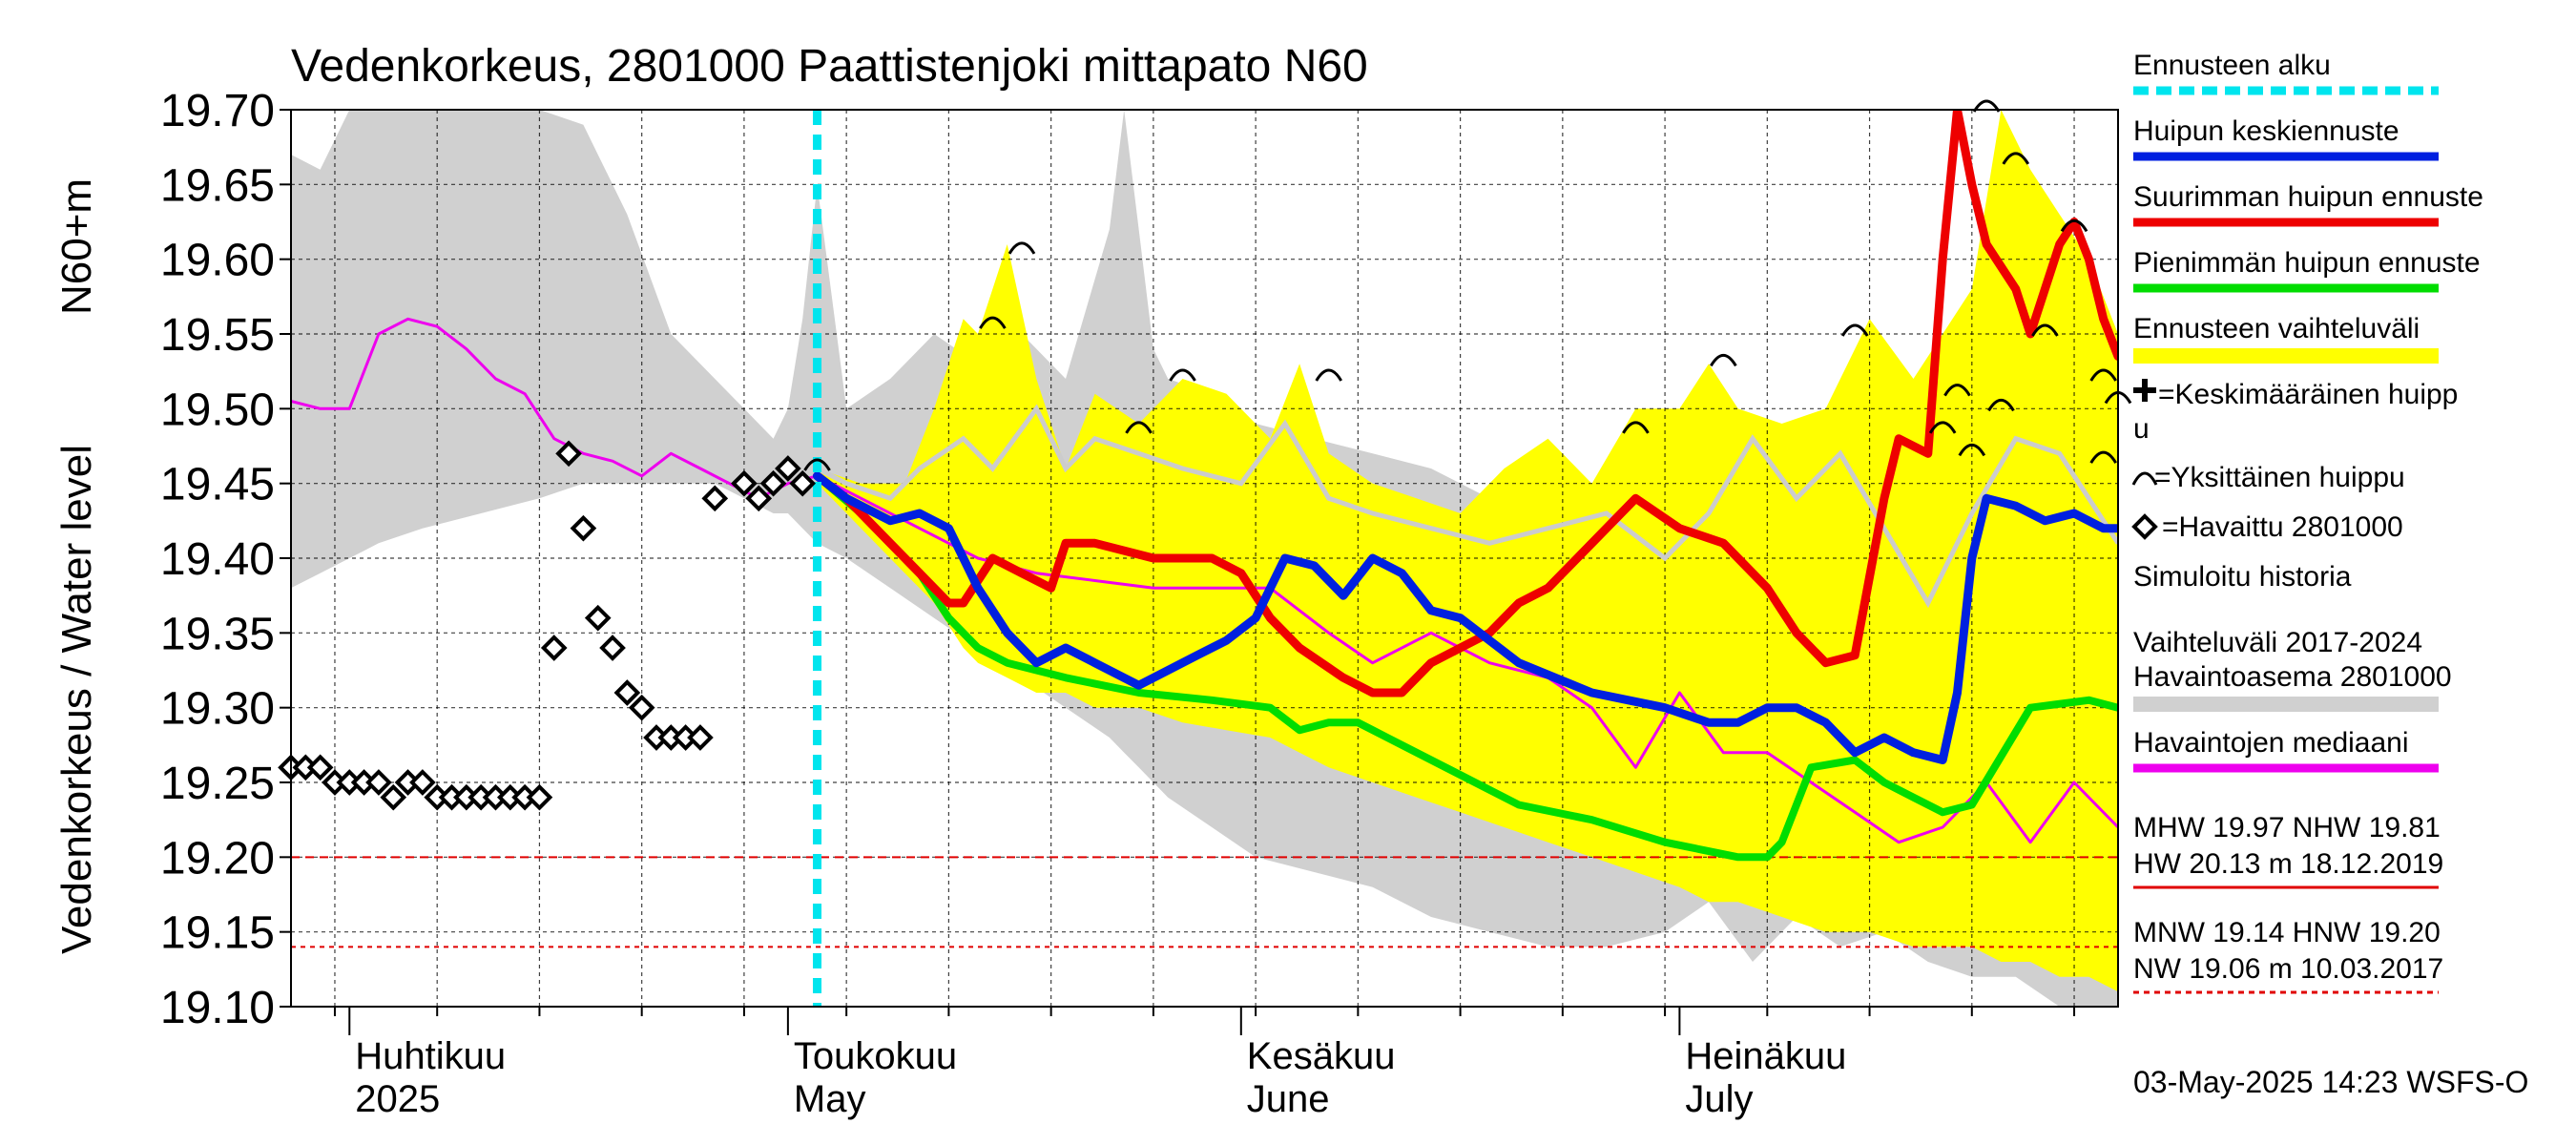  I want to click on y-axis-label: Vedenkorkeus / Water level, so click(76, 700).